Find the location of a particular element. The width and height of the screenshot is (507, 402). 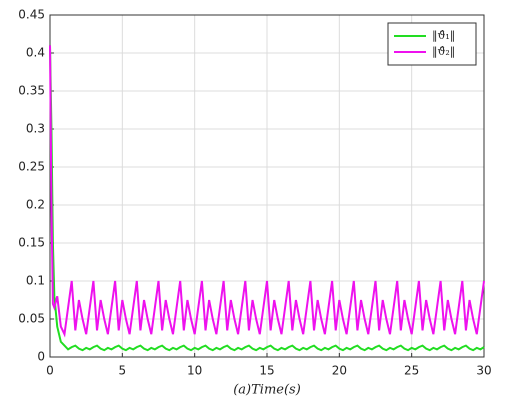

x-tick-label: 10 is located at coordinates (194, 371).